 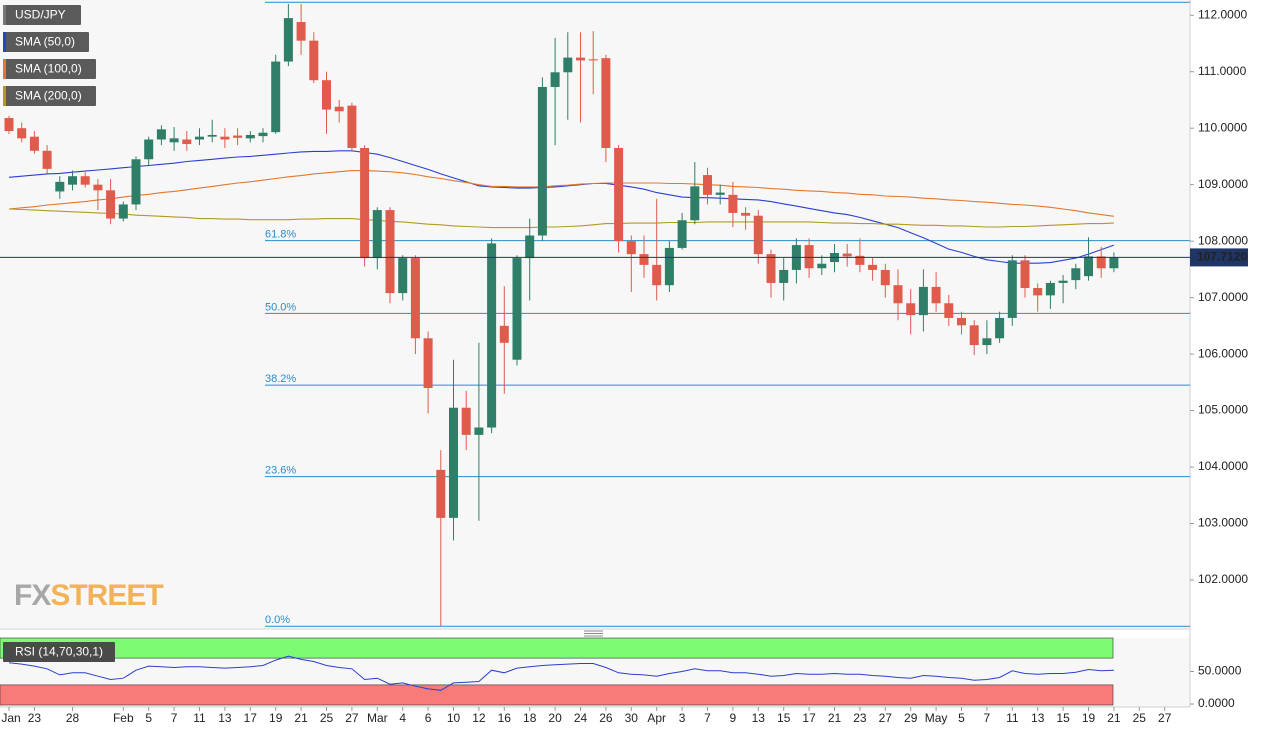 I want to click on y-tick-label: 107.0000, so click(x=1223, y=297).